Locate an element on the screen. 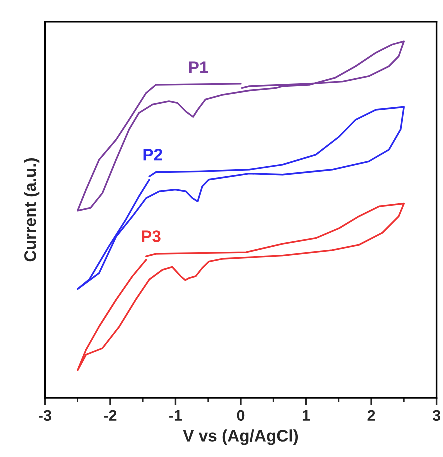 This screenshot has width=443, height=457. y-axis-title: Current (a.u.) is located at coordinates (32, 210).